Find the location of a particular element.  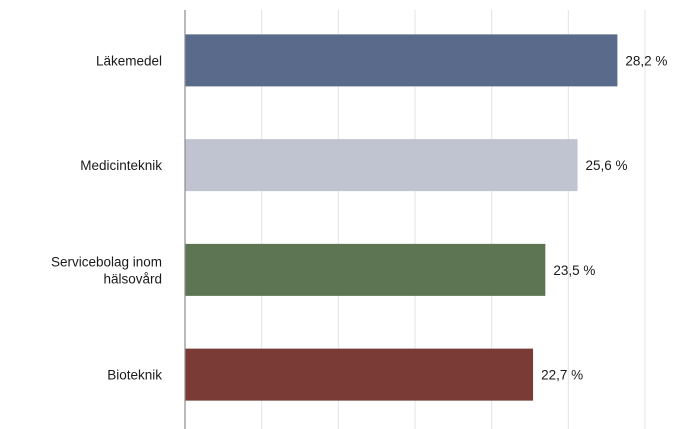

category-label: Bioteknik is located at coordinates (134, 375).